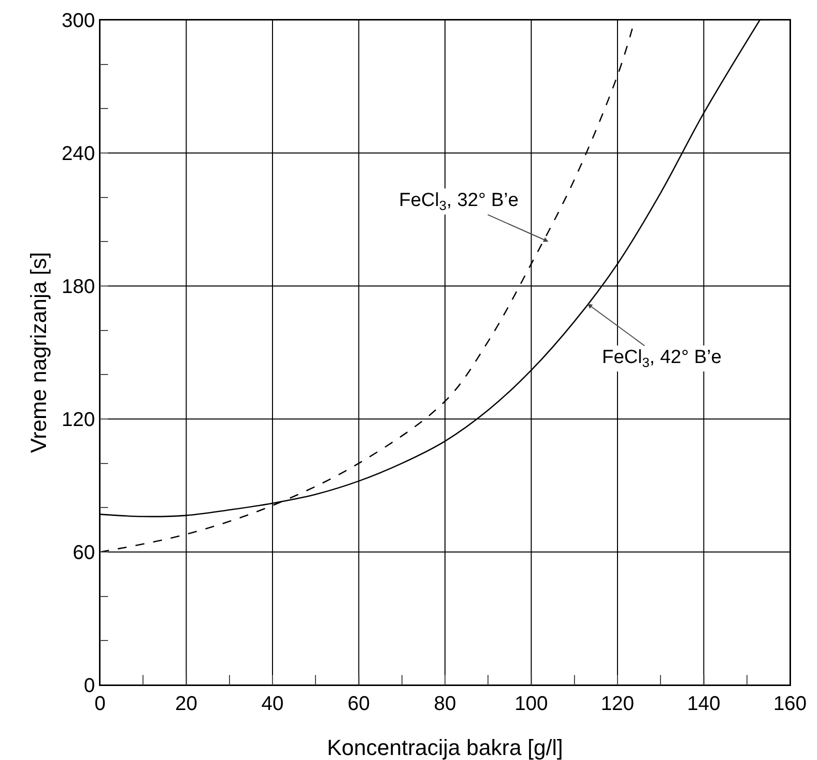  I want to click on x-tick-label: 80, so click(445, 704).